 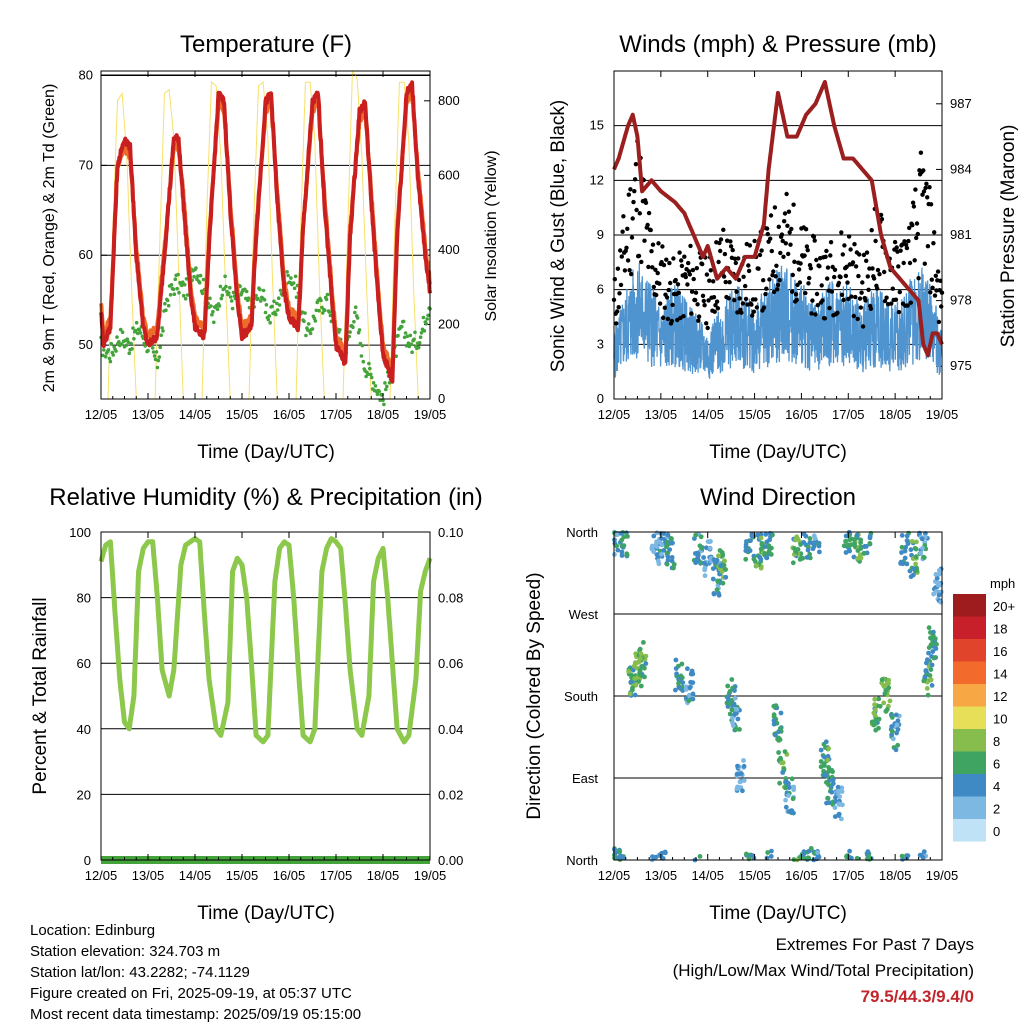 I want to click on pressure-line, so click(x=778, y=218).